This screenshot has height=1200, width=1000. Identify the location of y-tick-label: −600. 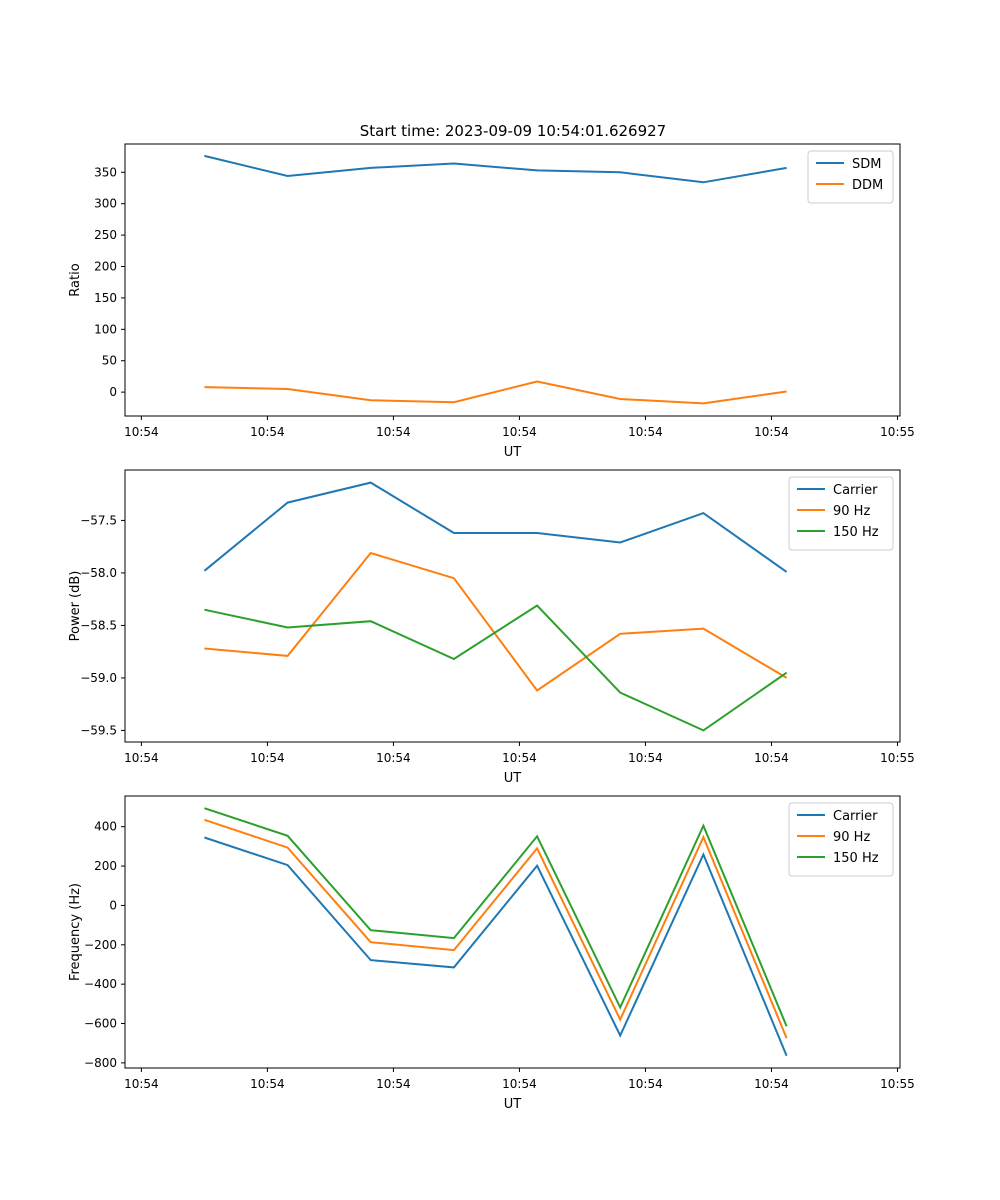
(100, 1024).